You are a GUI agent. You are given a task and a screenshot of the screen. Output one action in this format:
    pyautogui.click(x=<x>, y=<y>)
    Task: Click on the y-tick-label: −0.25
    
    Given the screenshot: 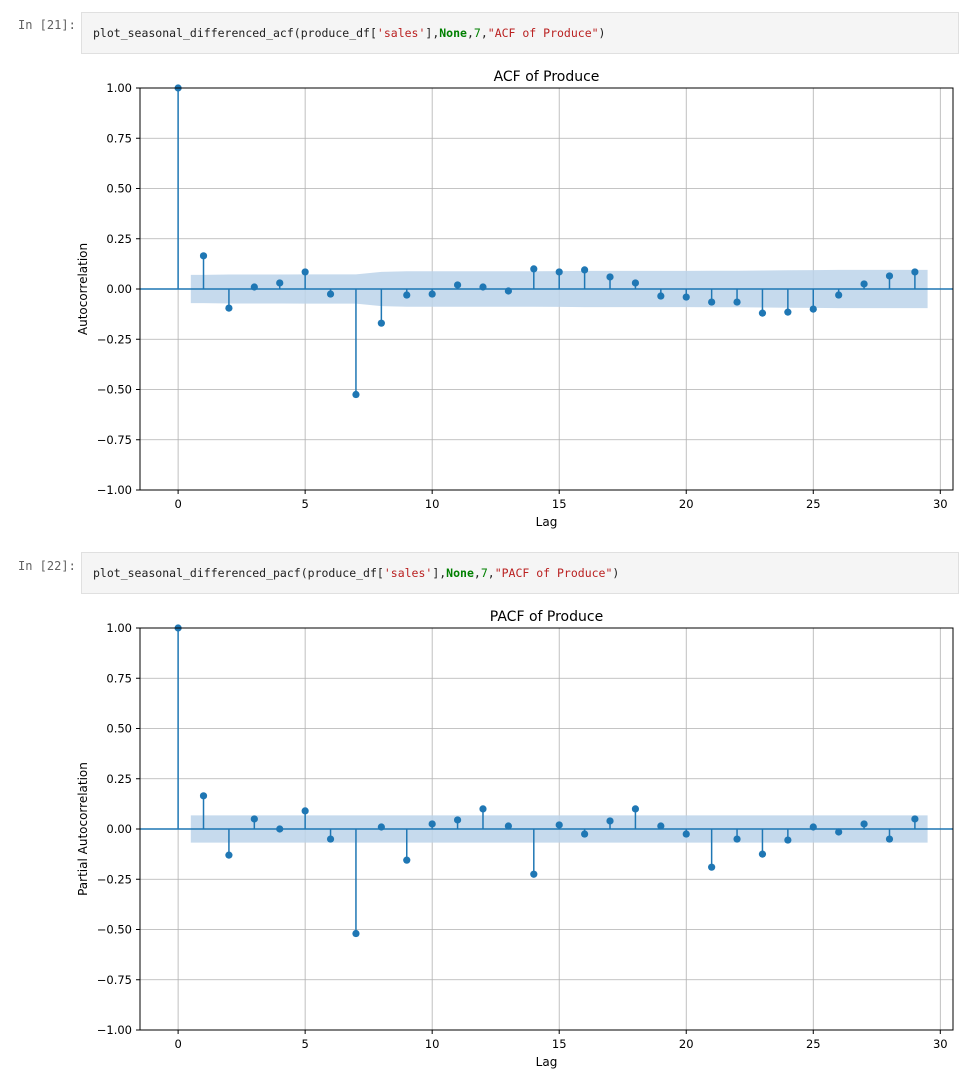 What is the action you would take?
    pyautogui.click(x=114, y=339)
    